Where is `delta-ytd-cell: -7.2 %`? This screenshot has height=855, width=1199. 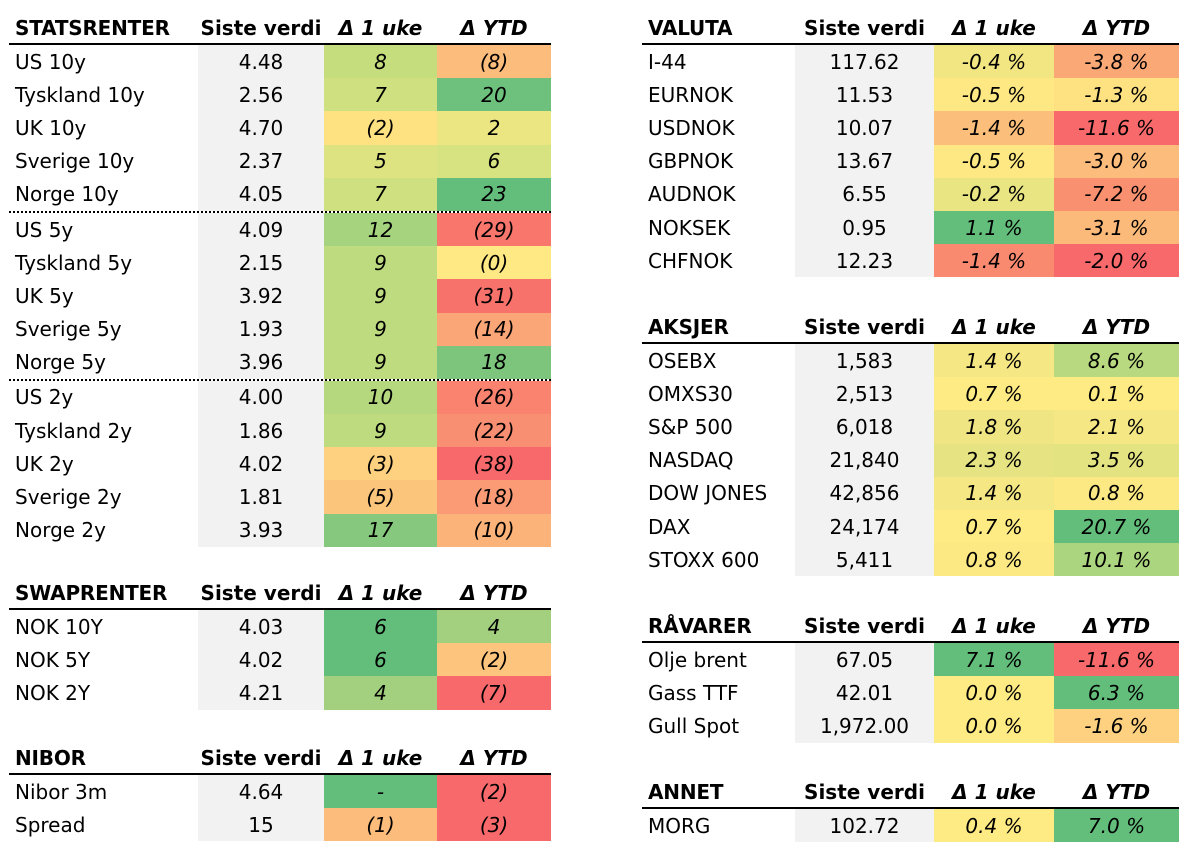
delta-ytd-cell: -7.2 % is located at coordinates (1116, 194).